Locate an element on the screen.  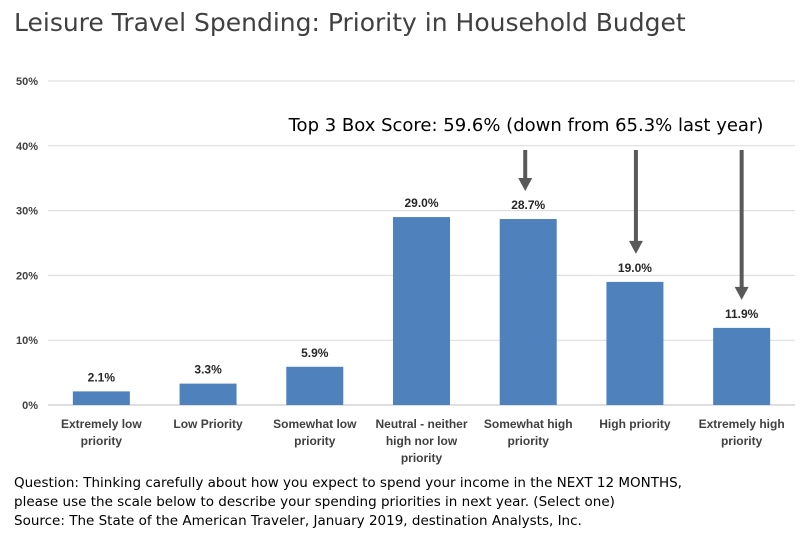
y-tick-label: 50% is located at coordinates (27, 82).